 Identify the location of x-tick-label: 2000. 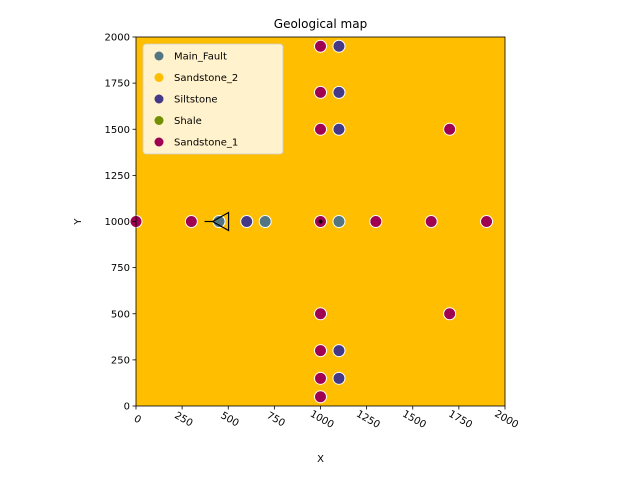
(506, 420).